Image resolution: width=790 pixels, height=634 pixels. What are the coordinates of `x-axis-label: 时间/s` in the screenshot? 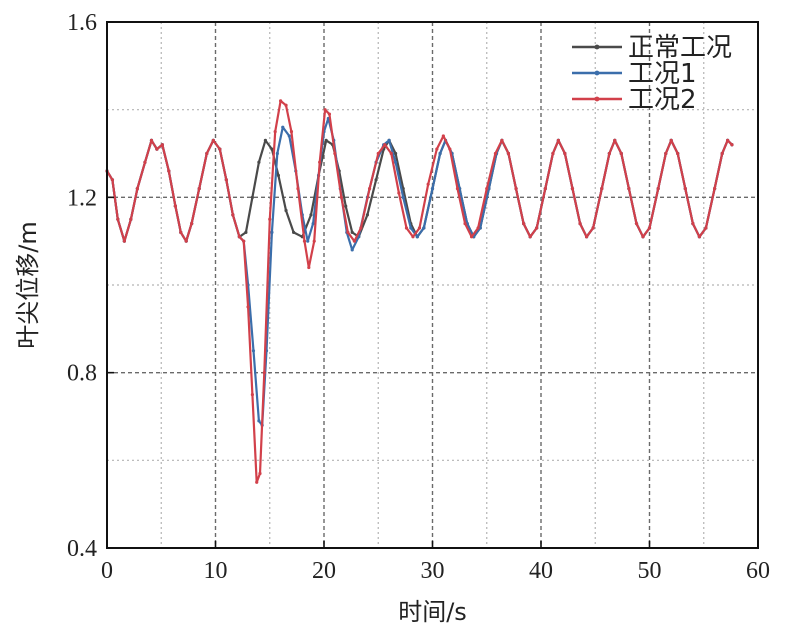 It's located at (432, 612).